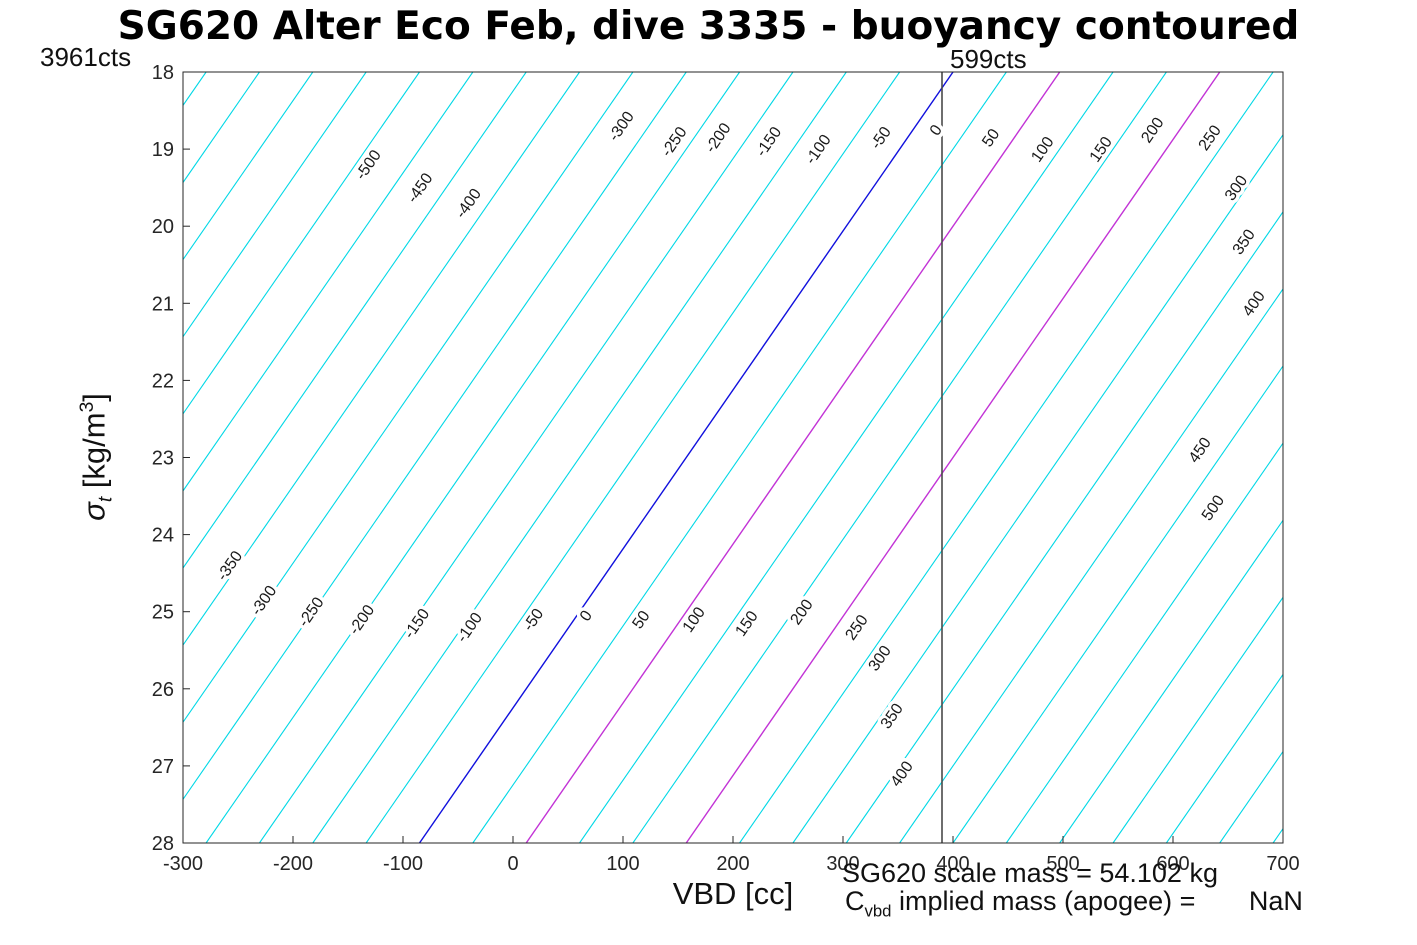  What do you see at coordinates (622, 864) in the screenshot?
I see `x-tick-label: 100` at bounding box center [622, 864].